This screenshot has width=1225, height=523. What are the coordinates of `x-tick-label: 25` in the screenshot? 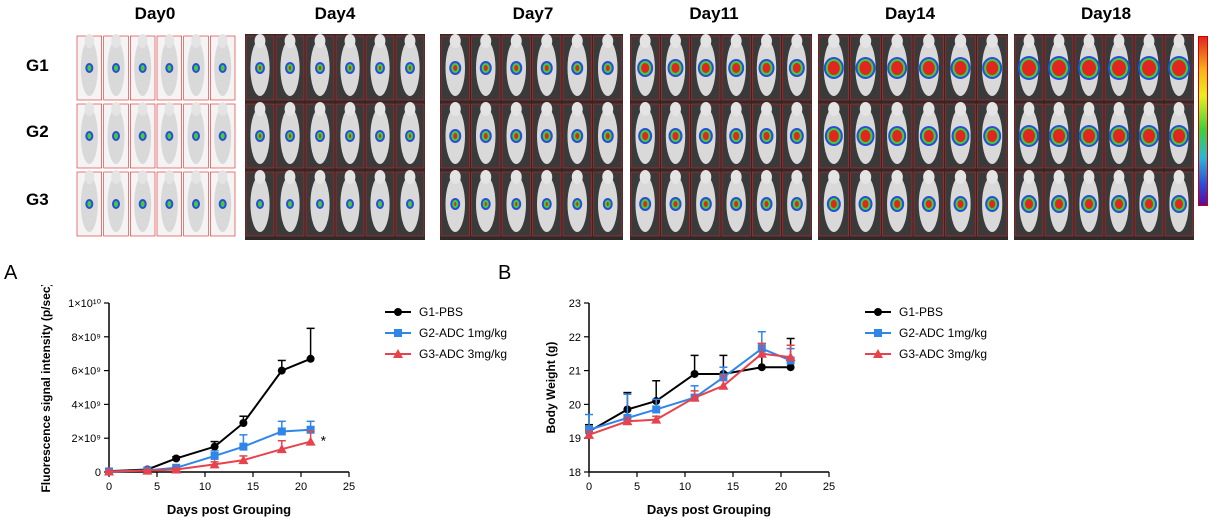 It's located at (829, 487).